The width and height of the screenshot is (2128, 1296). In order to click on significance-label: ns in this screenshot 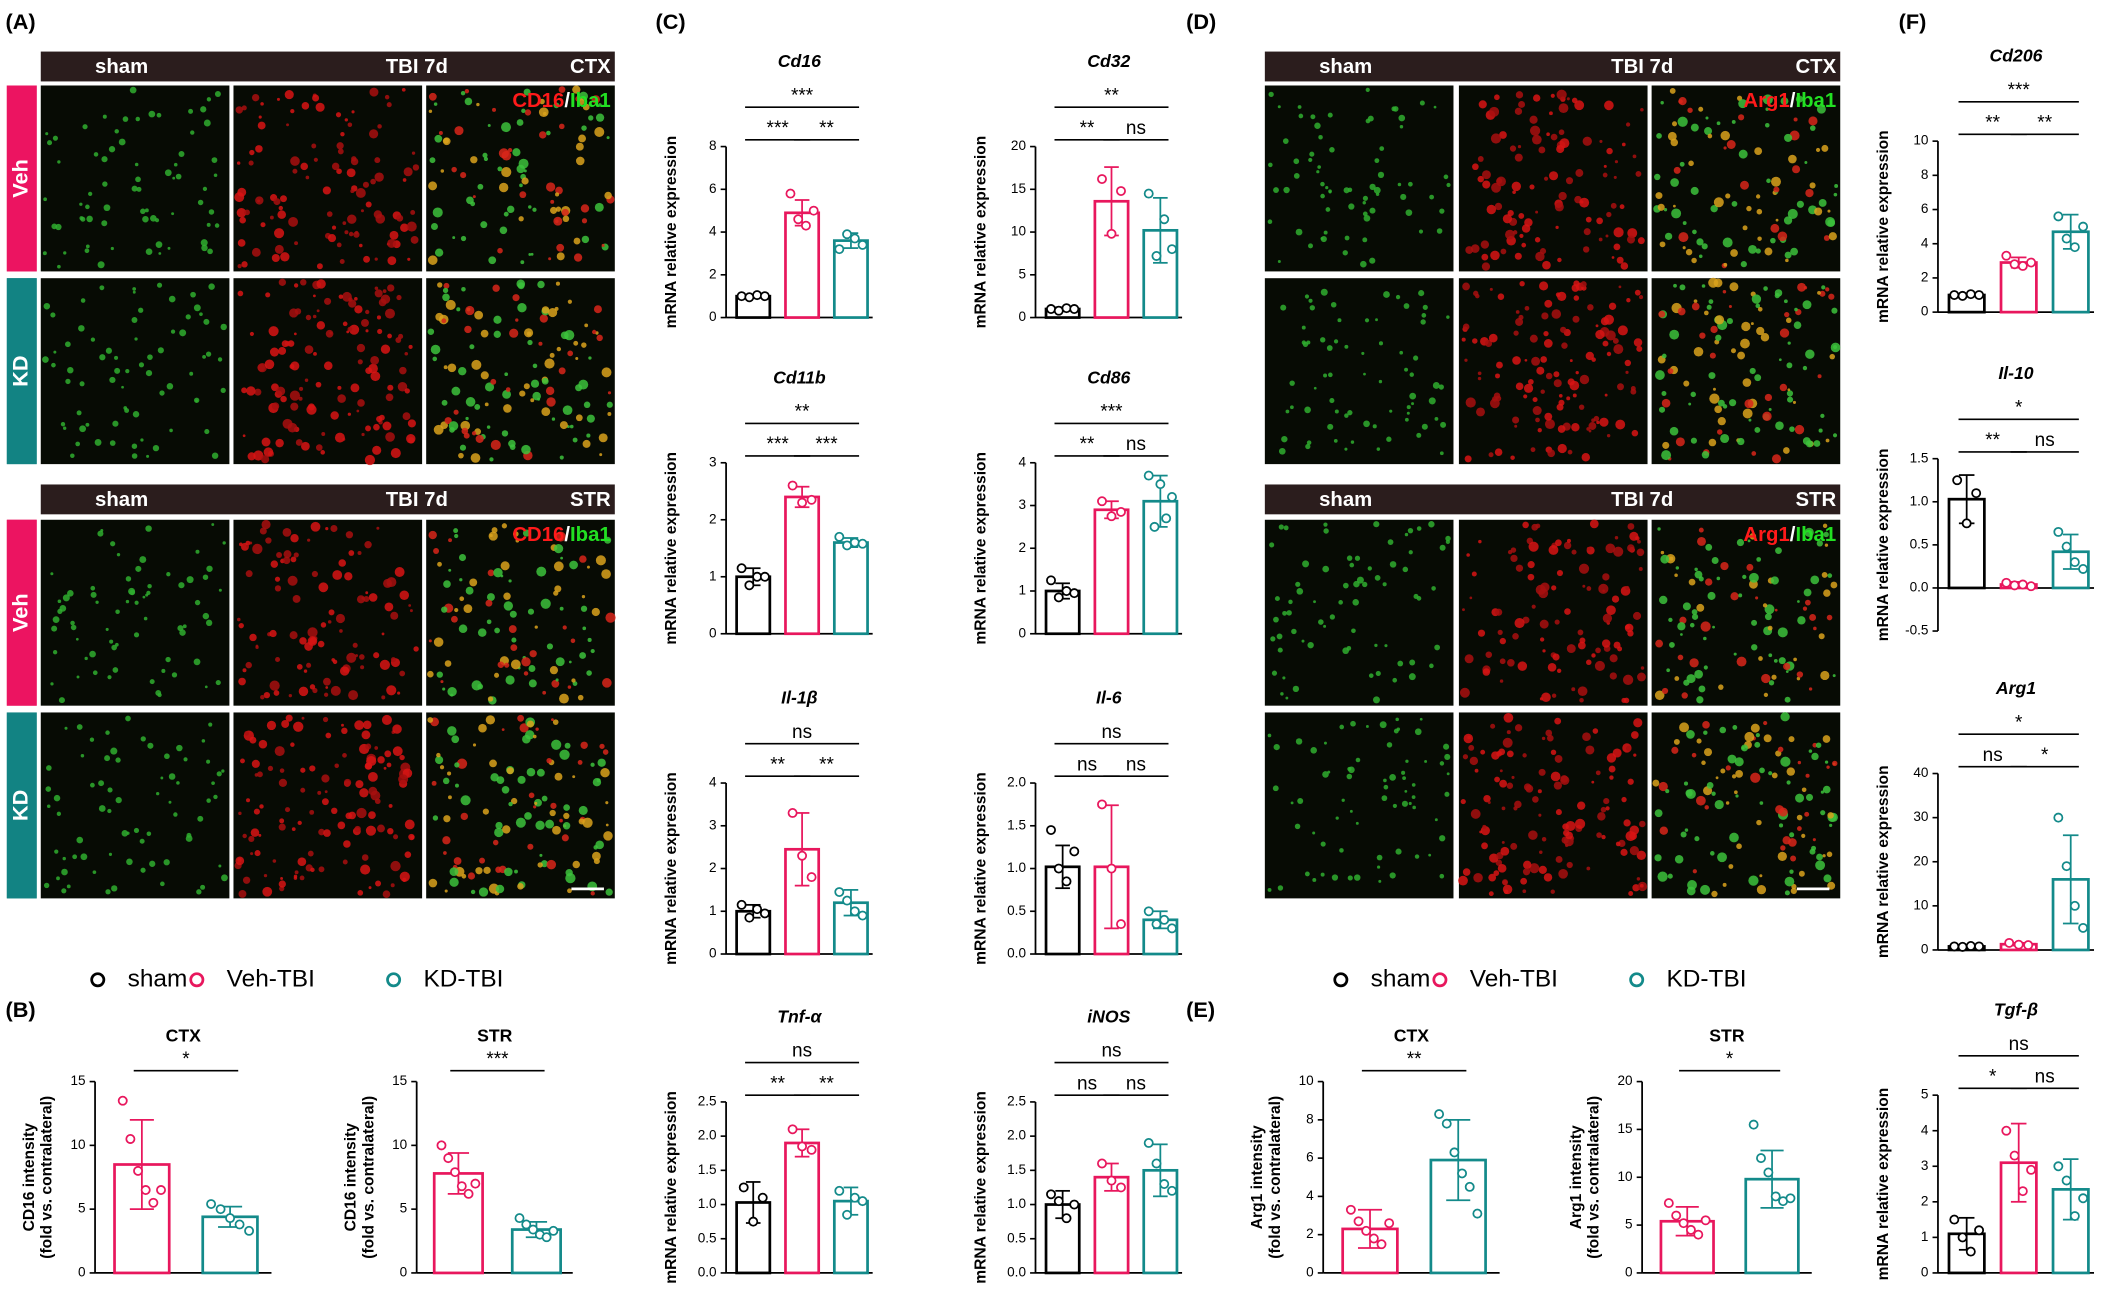, I will do `click(1111, 1051)`.